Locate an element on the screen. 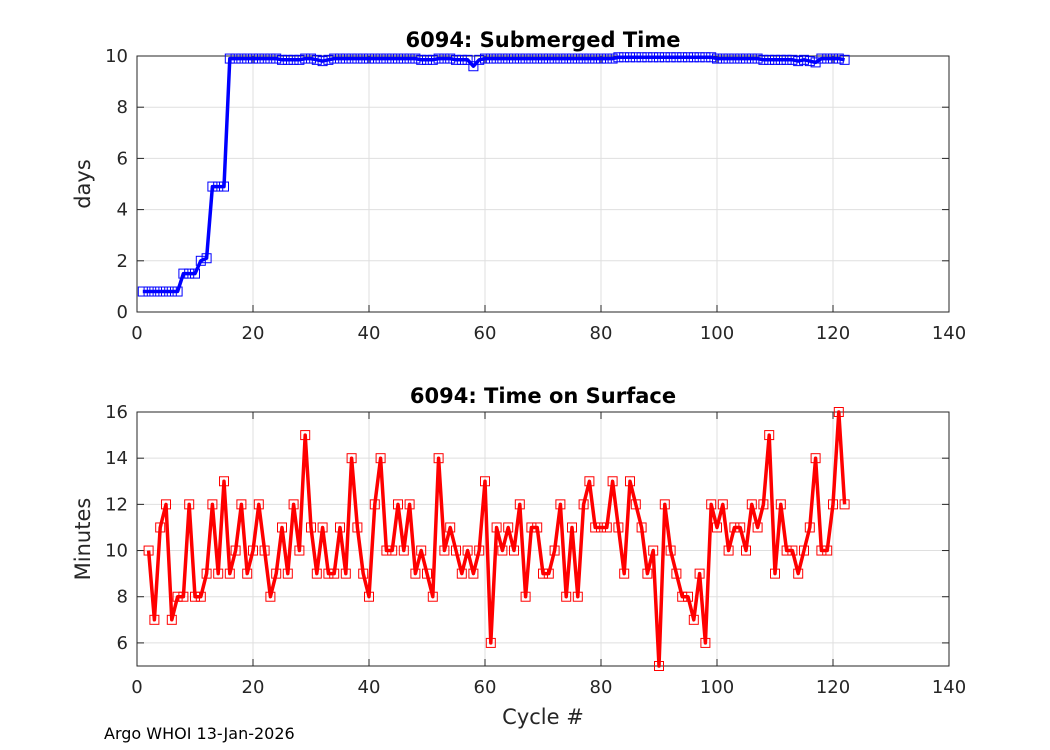 The height and width of the screenshot is (750, 1050). surface-x-tick-label: 0 is located at coordinates (136, 687).